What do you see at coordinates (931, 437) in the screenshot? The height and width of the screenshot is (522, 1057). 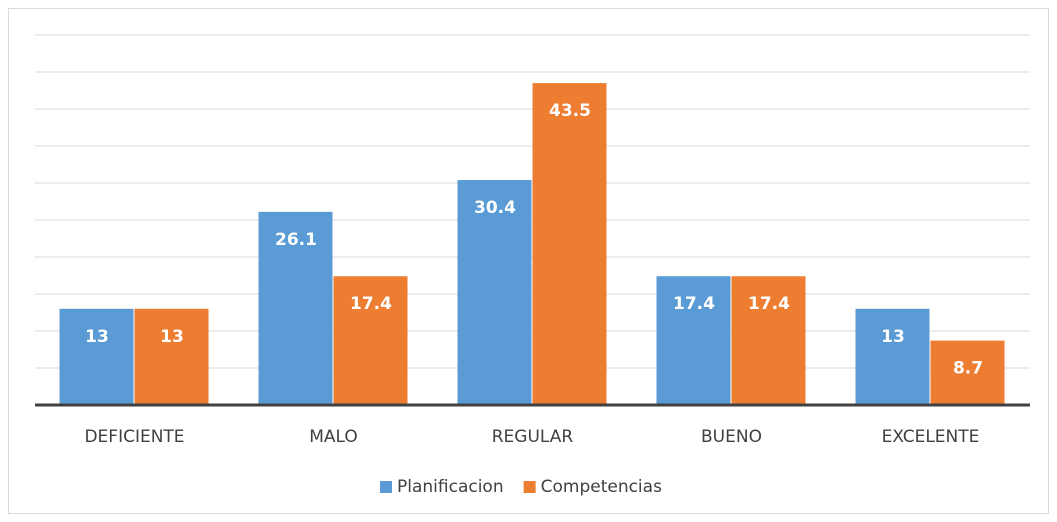 I see `x-tick-label: EXCELENTE` at bounding box center [931, 437].